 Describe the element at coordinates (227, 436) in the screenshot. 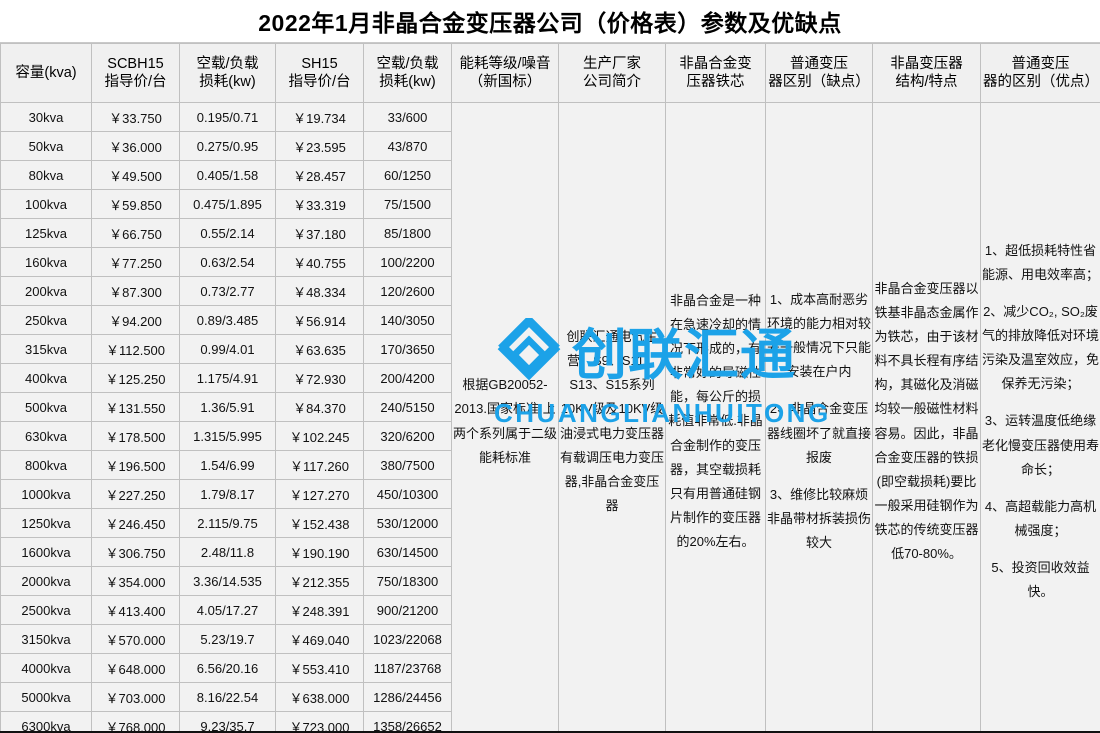

I see `cell-scbh15-loss: 1.315/5.995` at that location.